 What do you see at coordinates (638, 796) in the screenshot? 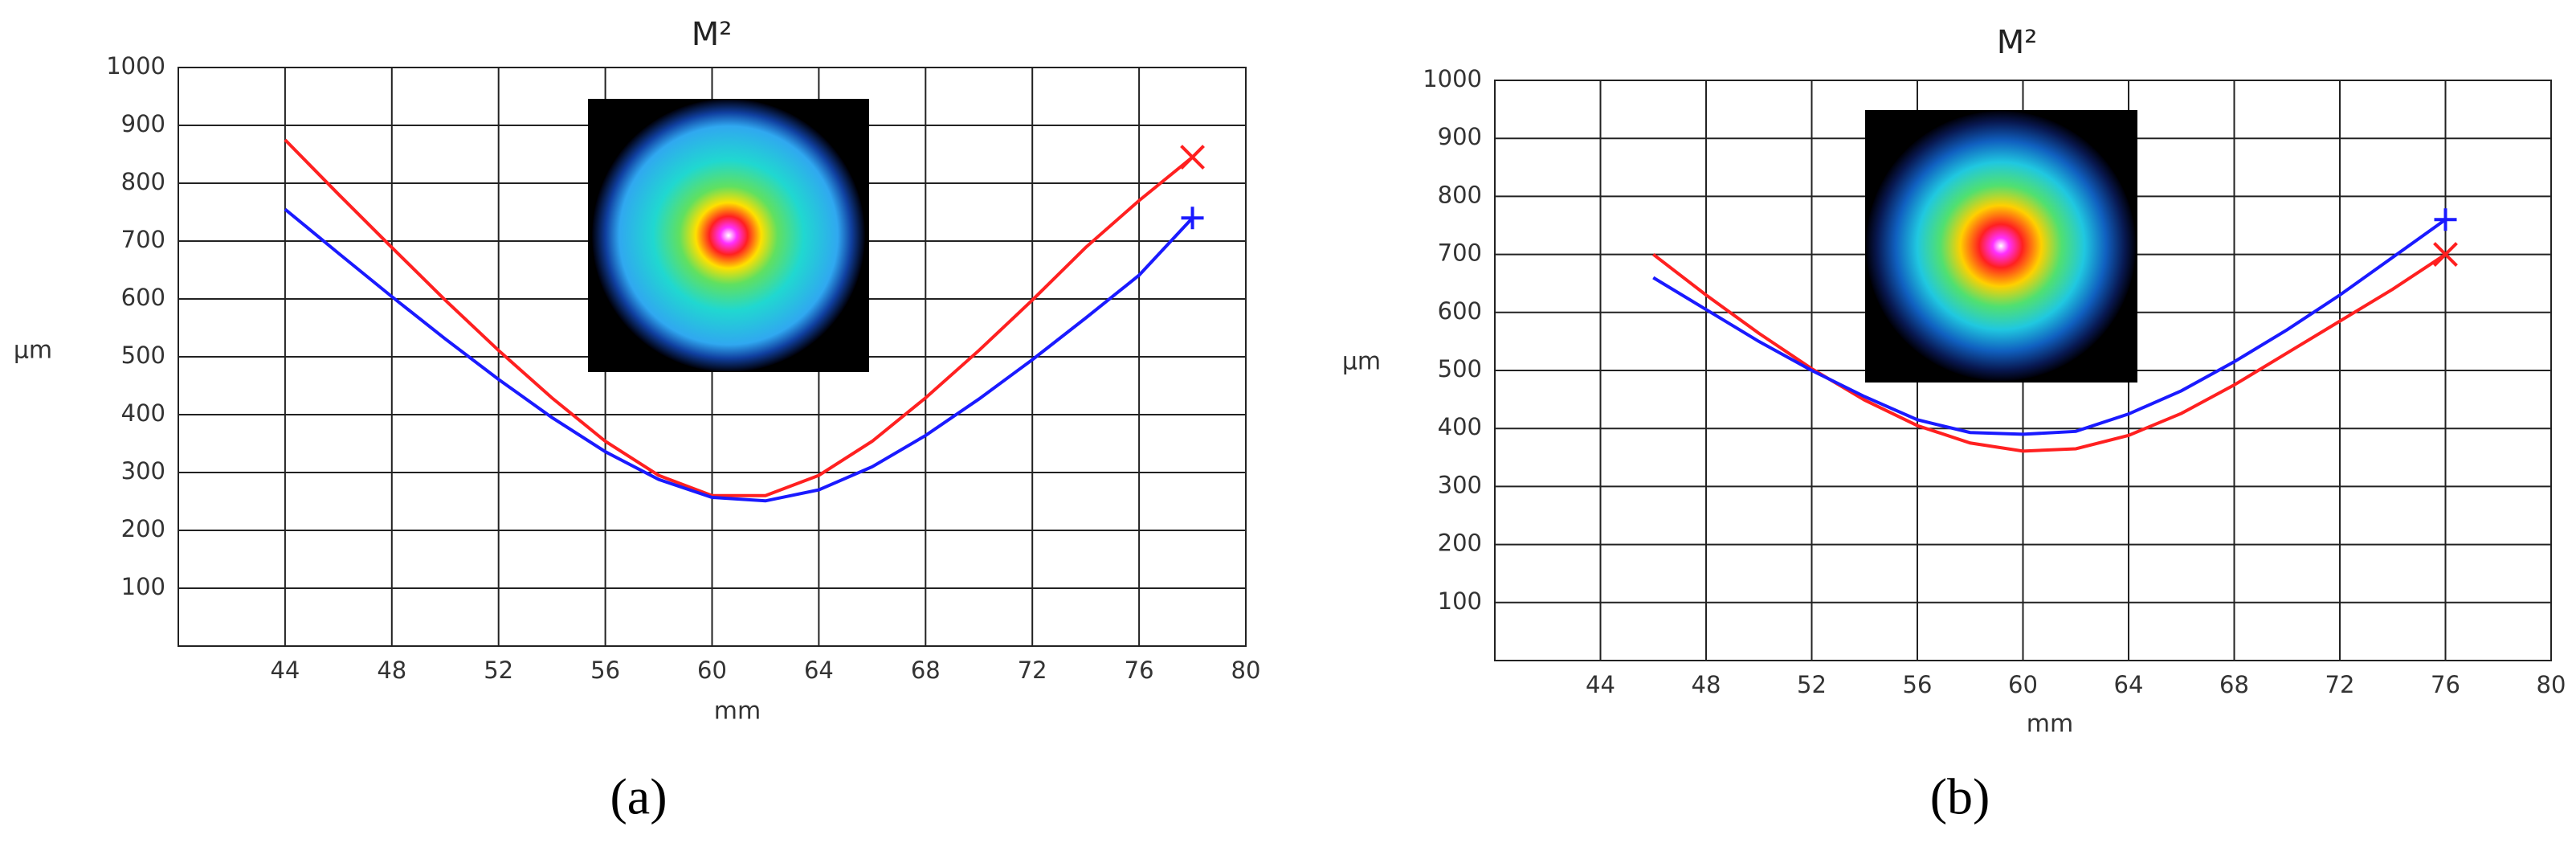
I see `panel-label: (a)` at bounding box center [638, 796].